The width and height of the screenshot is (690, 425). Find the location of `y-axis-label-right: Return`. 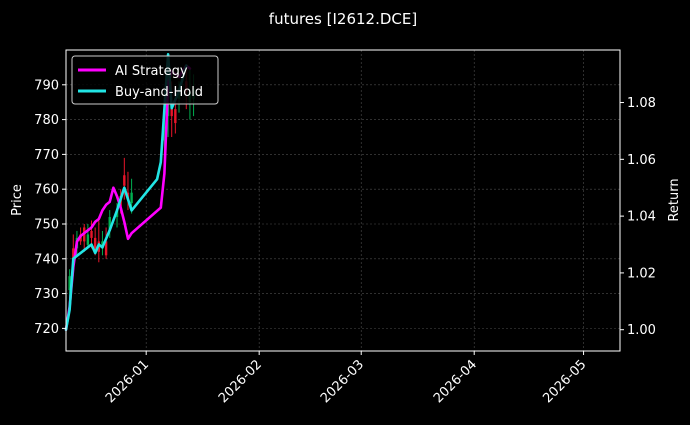

y-axis-label-right: Return is located at coordinates (674, 199).